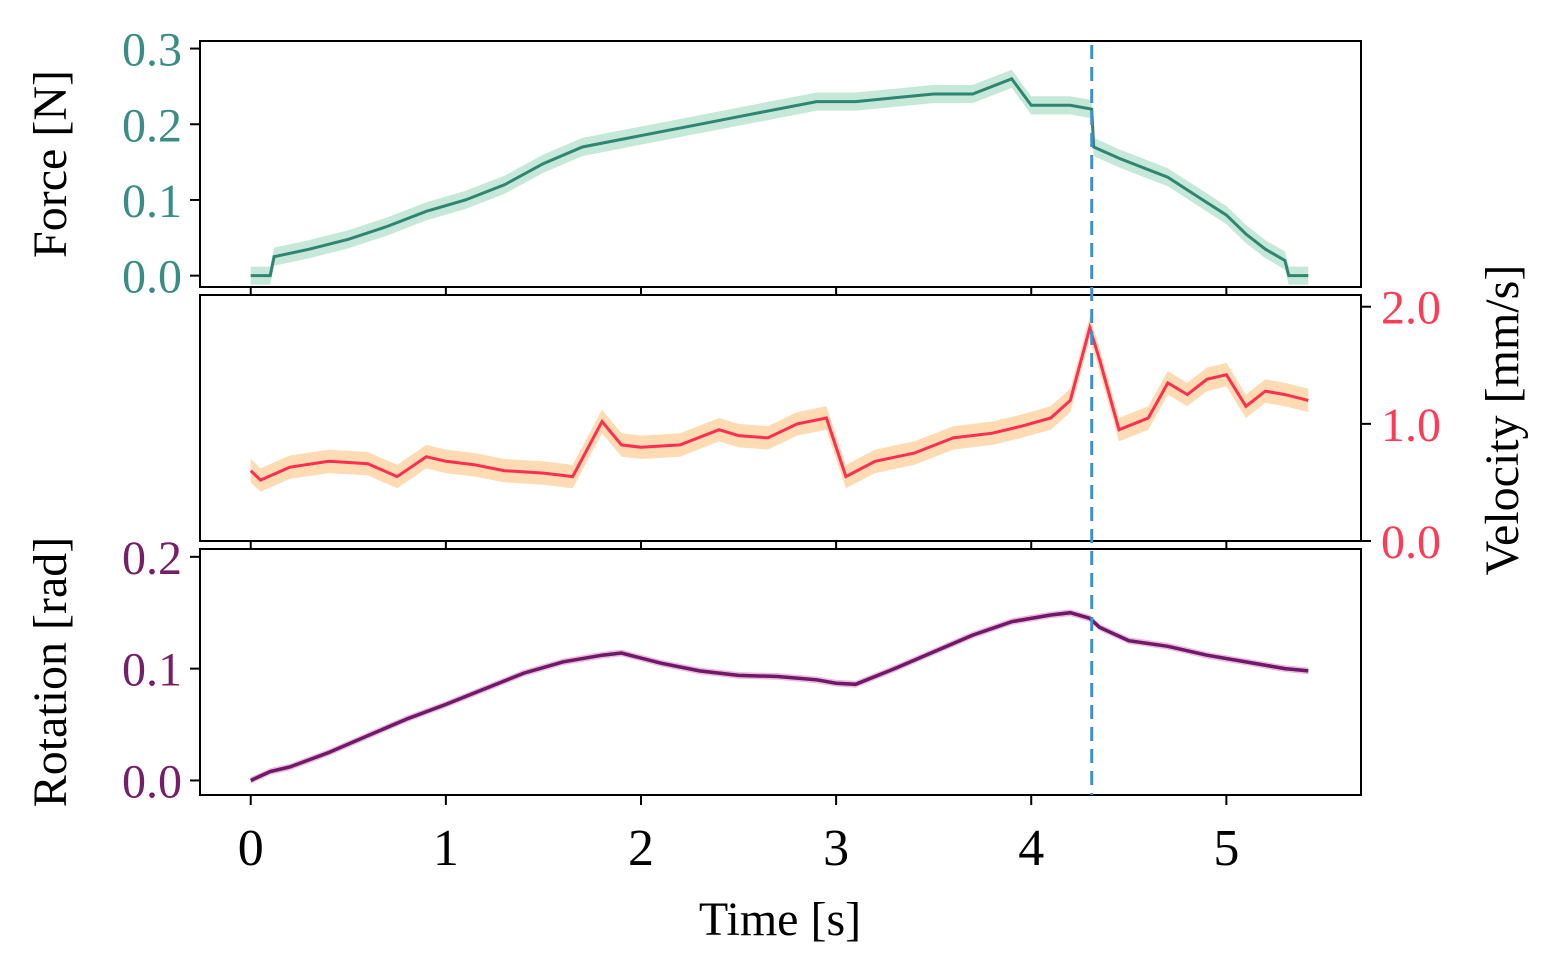 Image resolution: width=1559 pixels, height=973 pixels. Describe the element at coordinates (1411, 542) in the screenshot. I see `velocity-ytick-label: 0.0` at that location.